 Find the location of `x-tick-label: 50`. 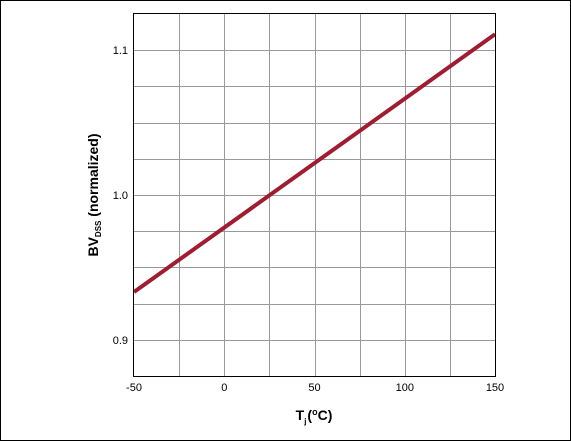

x-tick-label: 50 is located at coordinates (314, 388).